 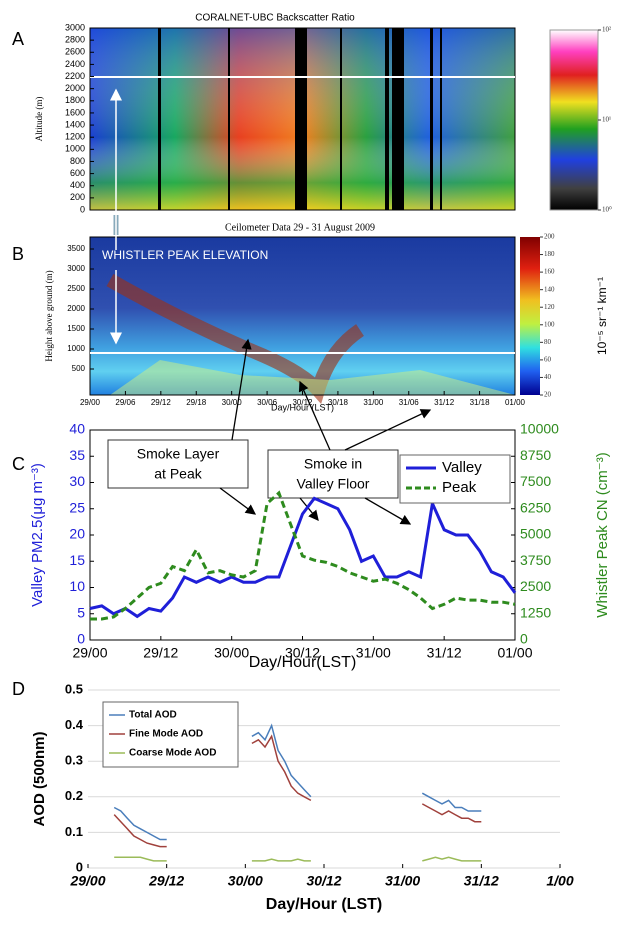 What do you see at coordinates (77, 185) in the screenshot?
I see `y-tick-label: 400` at bounding box center [77, 185].